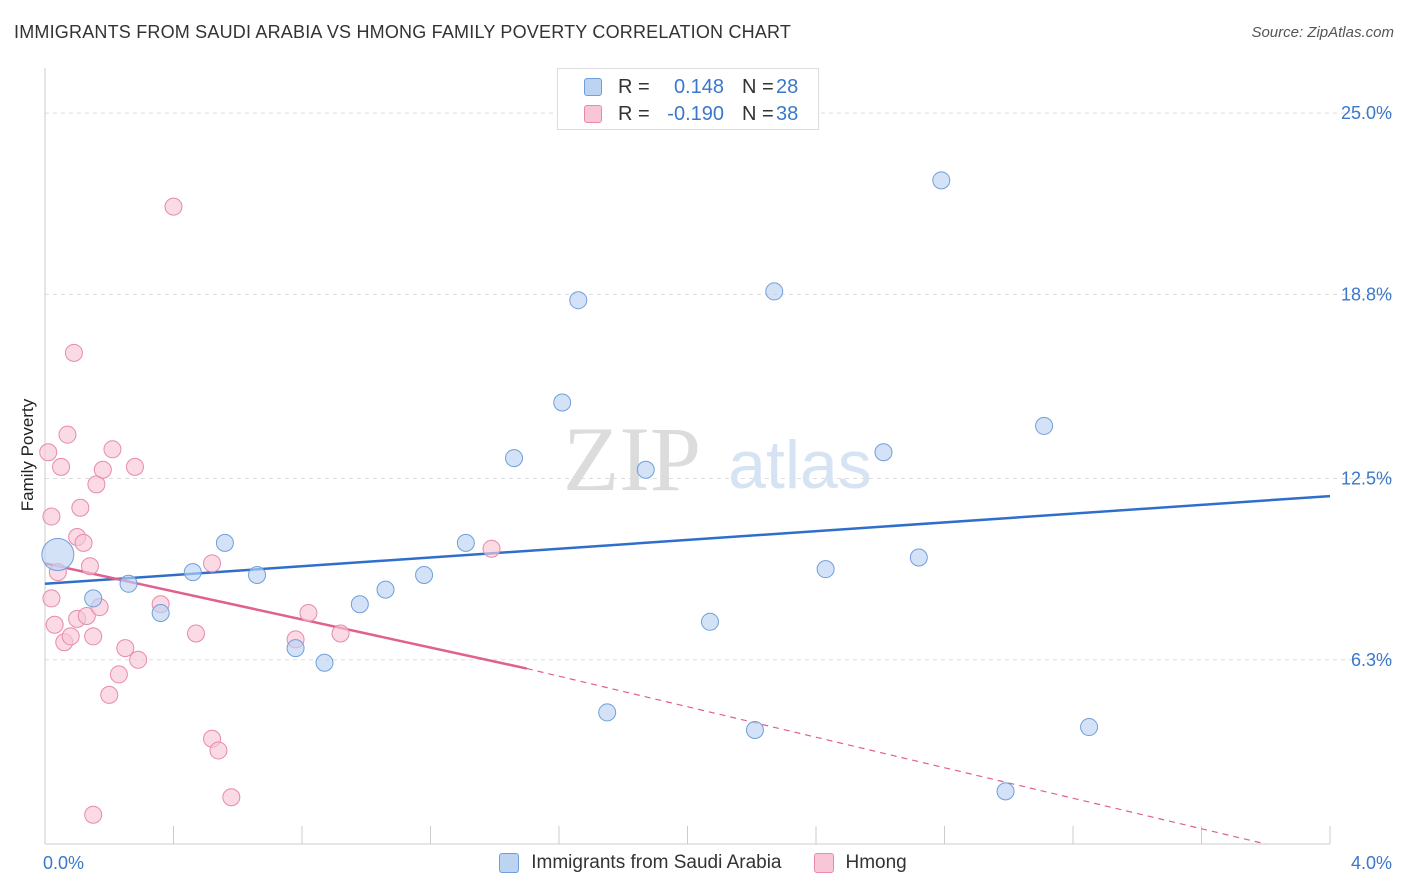 This screenshot has width=1406, height=892. What do you see at coordinates (593, 114) in the screenshot?
I see `hmong-swatch` at bounding box center [593, 114].